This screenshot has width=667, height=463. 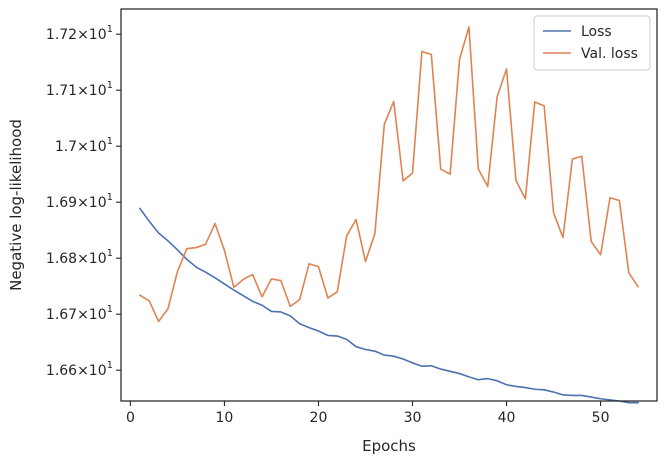 I want to click on x-tick-label: 20, so click(x=319, y=418).